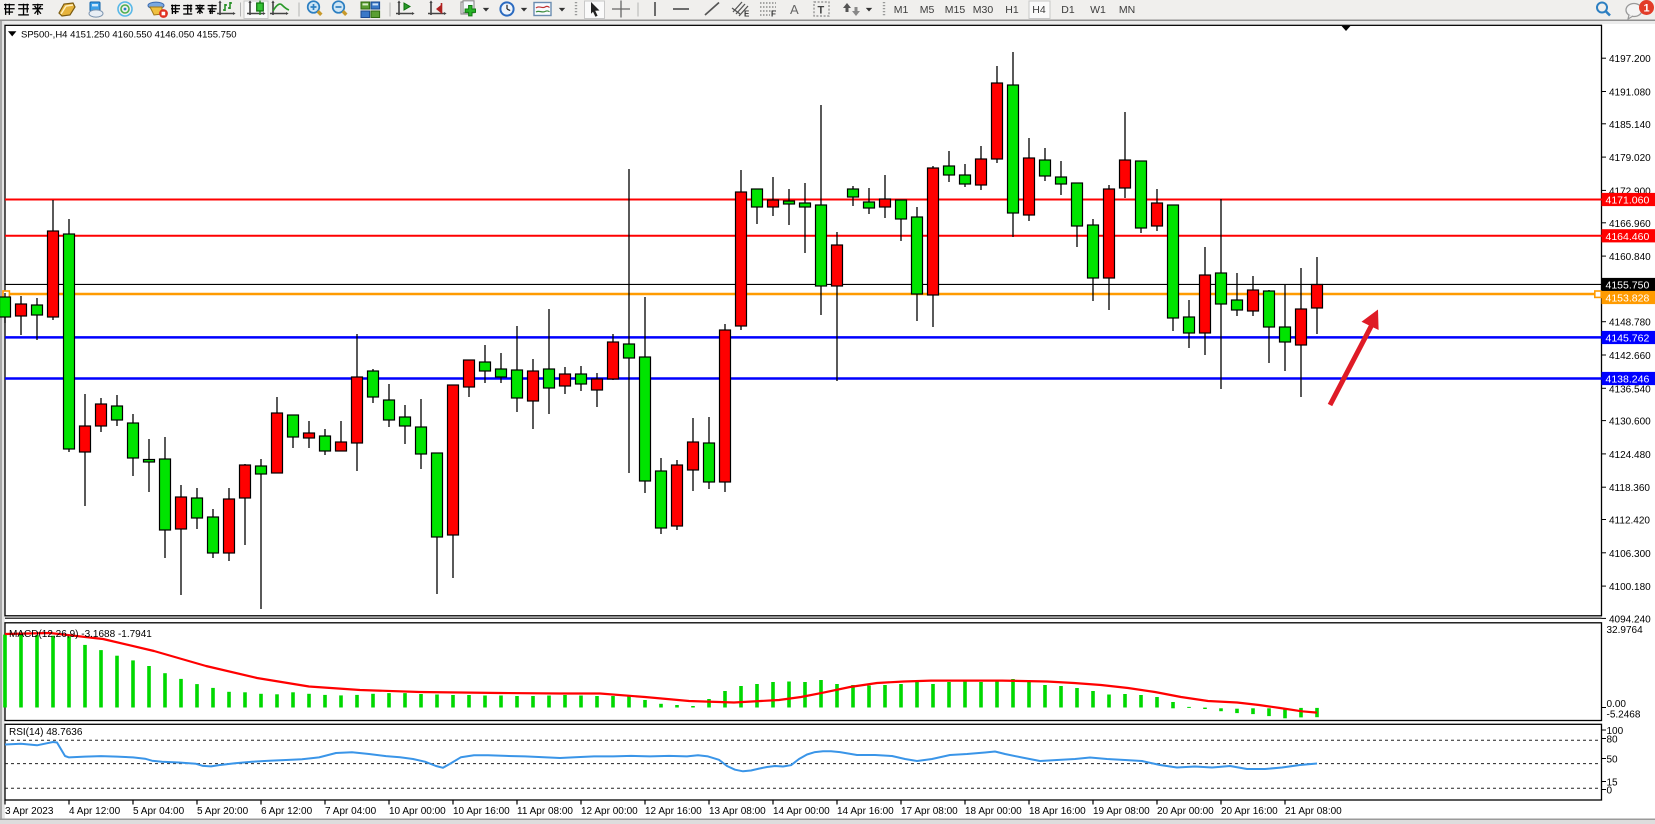  Describe the element at coordinates (1313, 811) in the screenshot. I see `svg-text: 21 Apr 08:00` at that location.